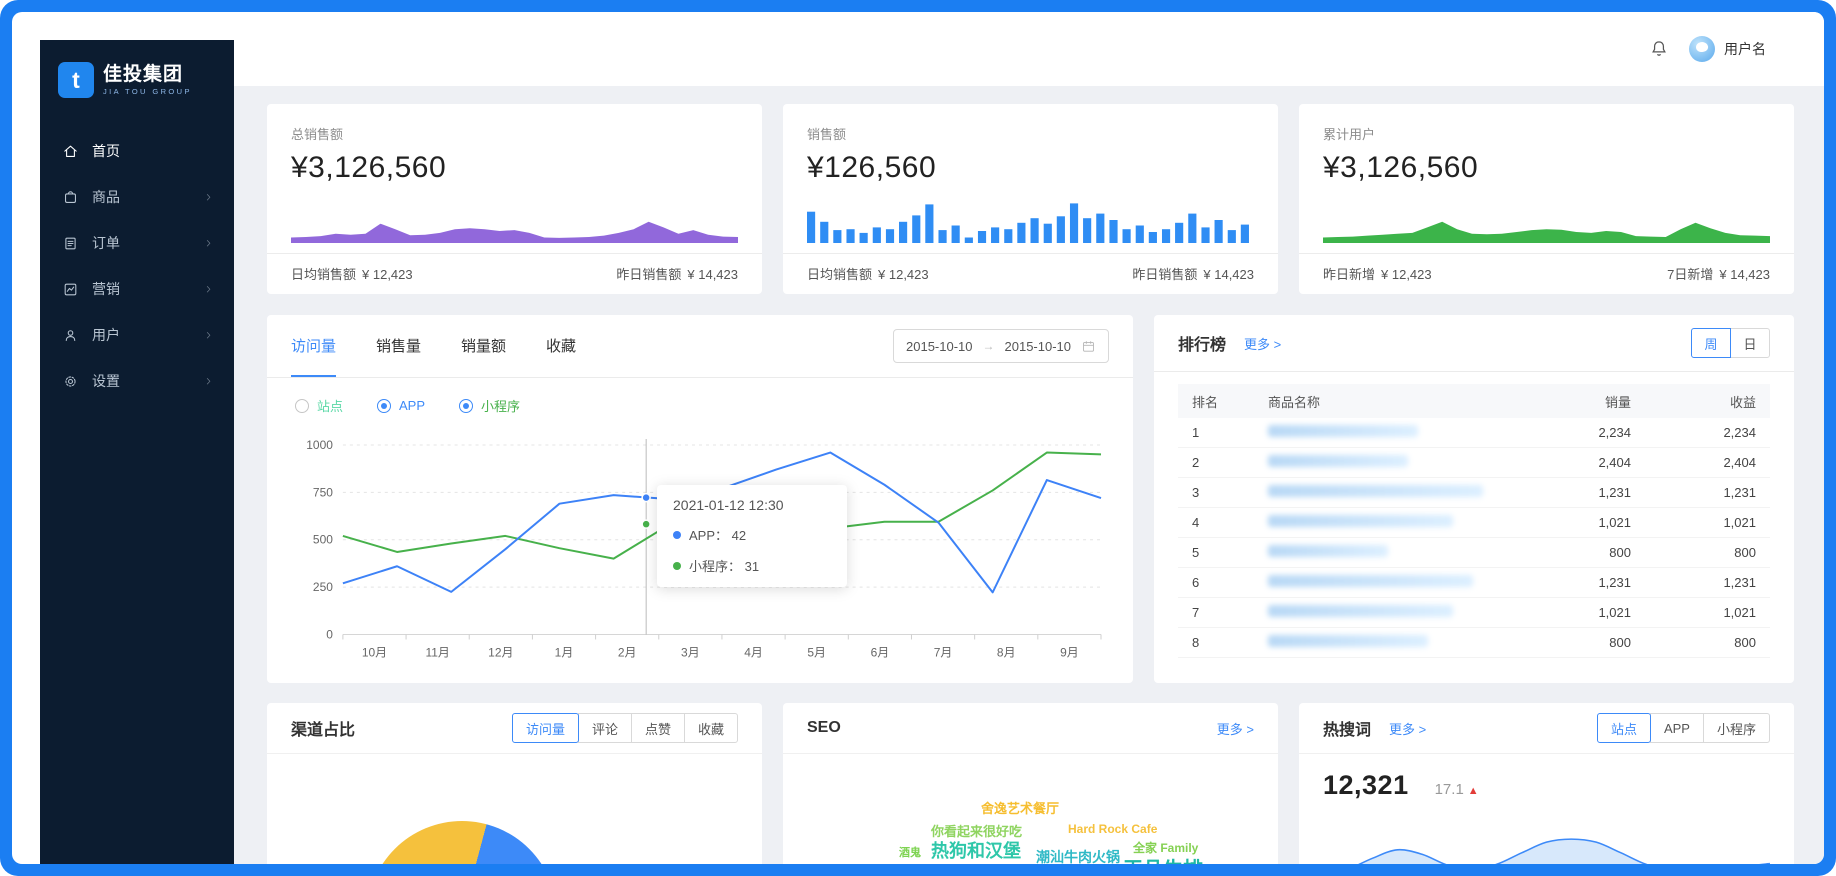  Describe the element at coordinates (412, 405) in the screenshot. I see `radio-label: APP` at that location.